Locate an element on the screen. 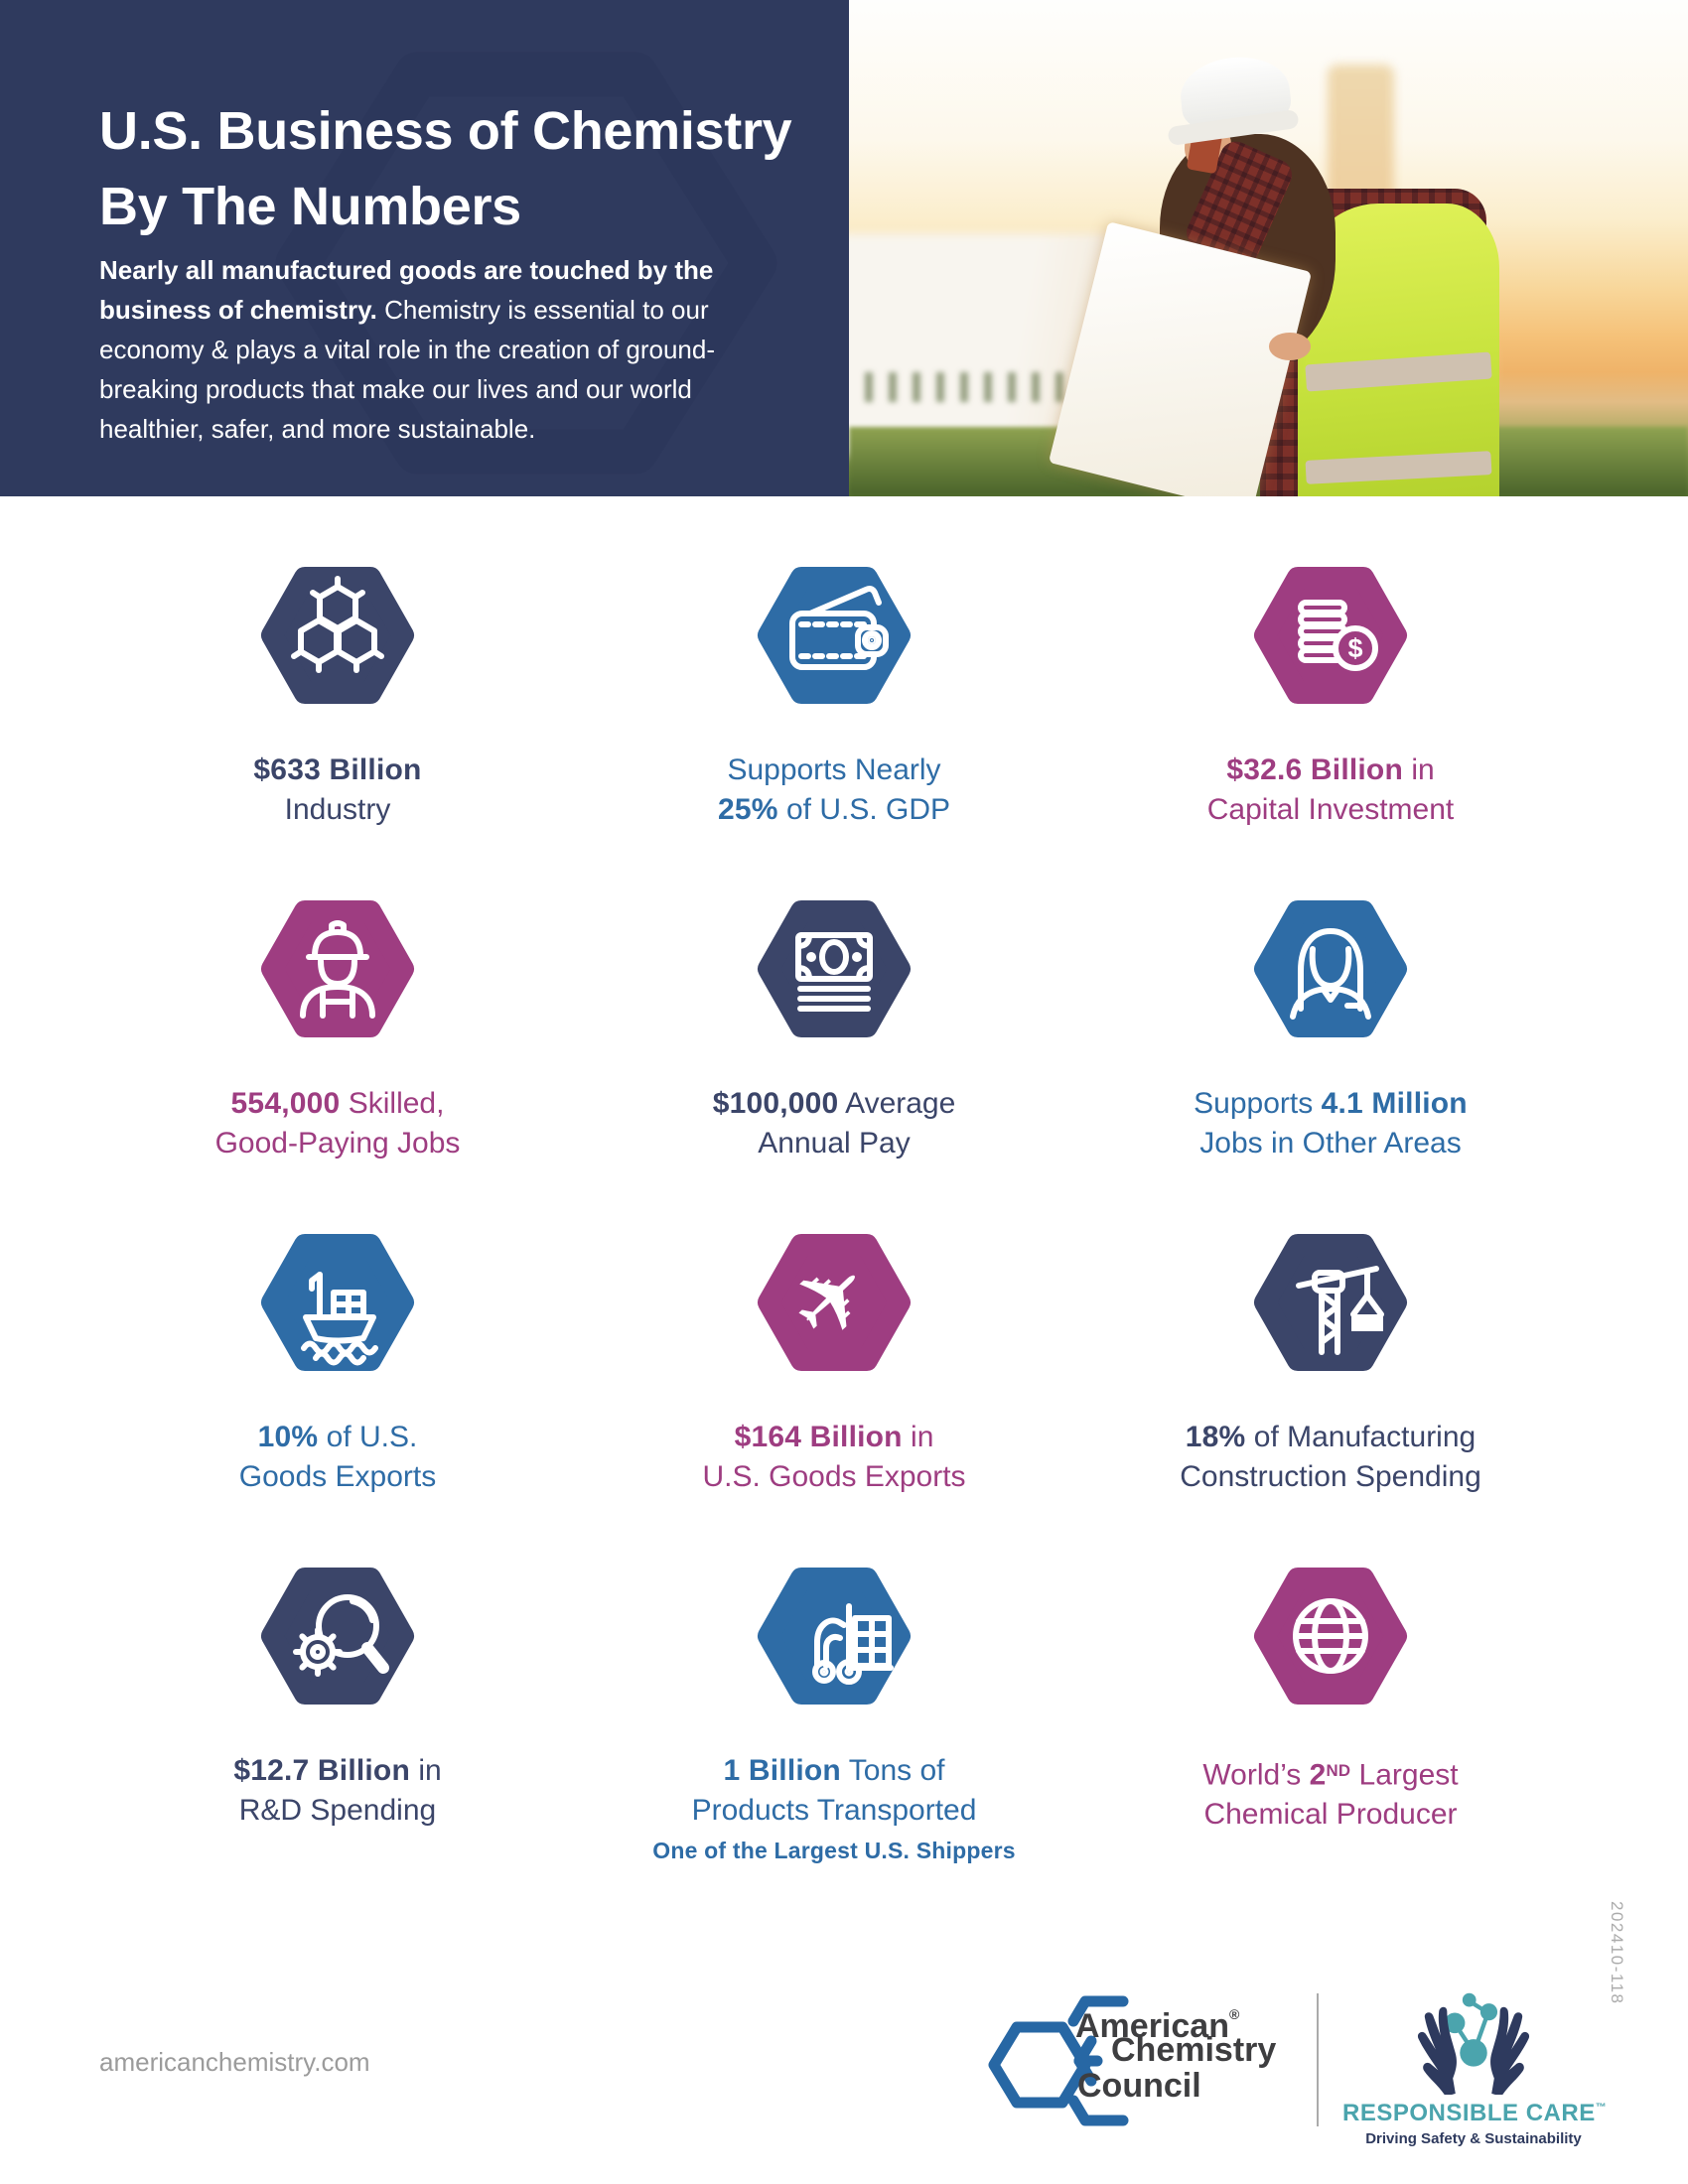 This screenshot has height=2184, width=1688. stat-text-annual-pay: $100,000 Average Annual Pay is located at coordinates (834, 1123).